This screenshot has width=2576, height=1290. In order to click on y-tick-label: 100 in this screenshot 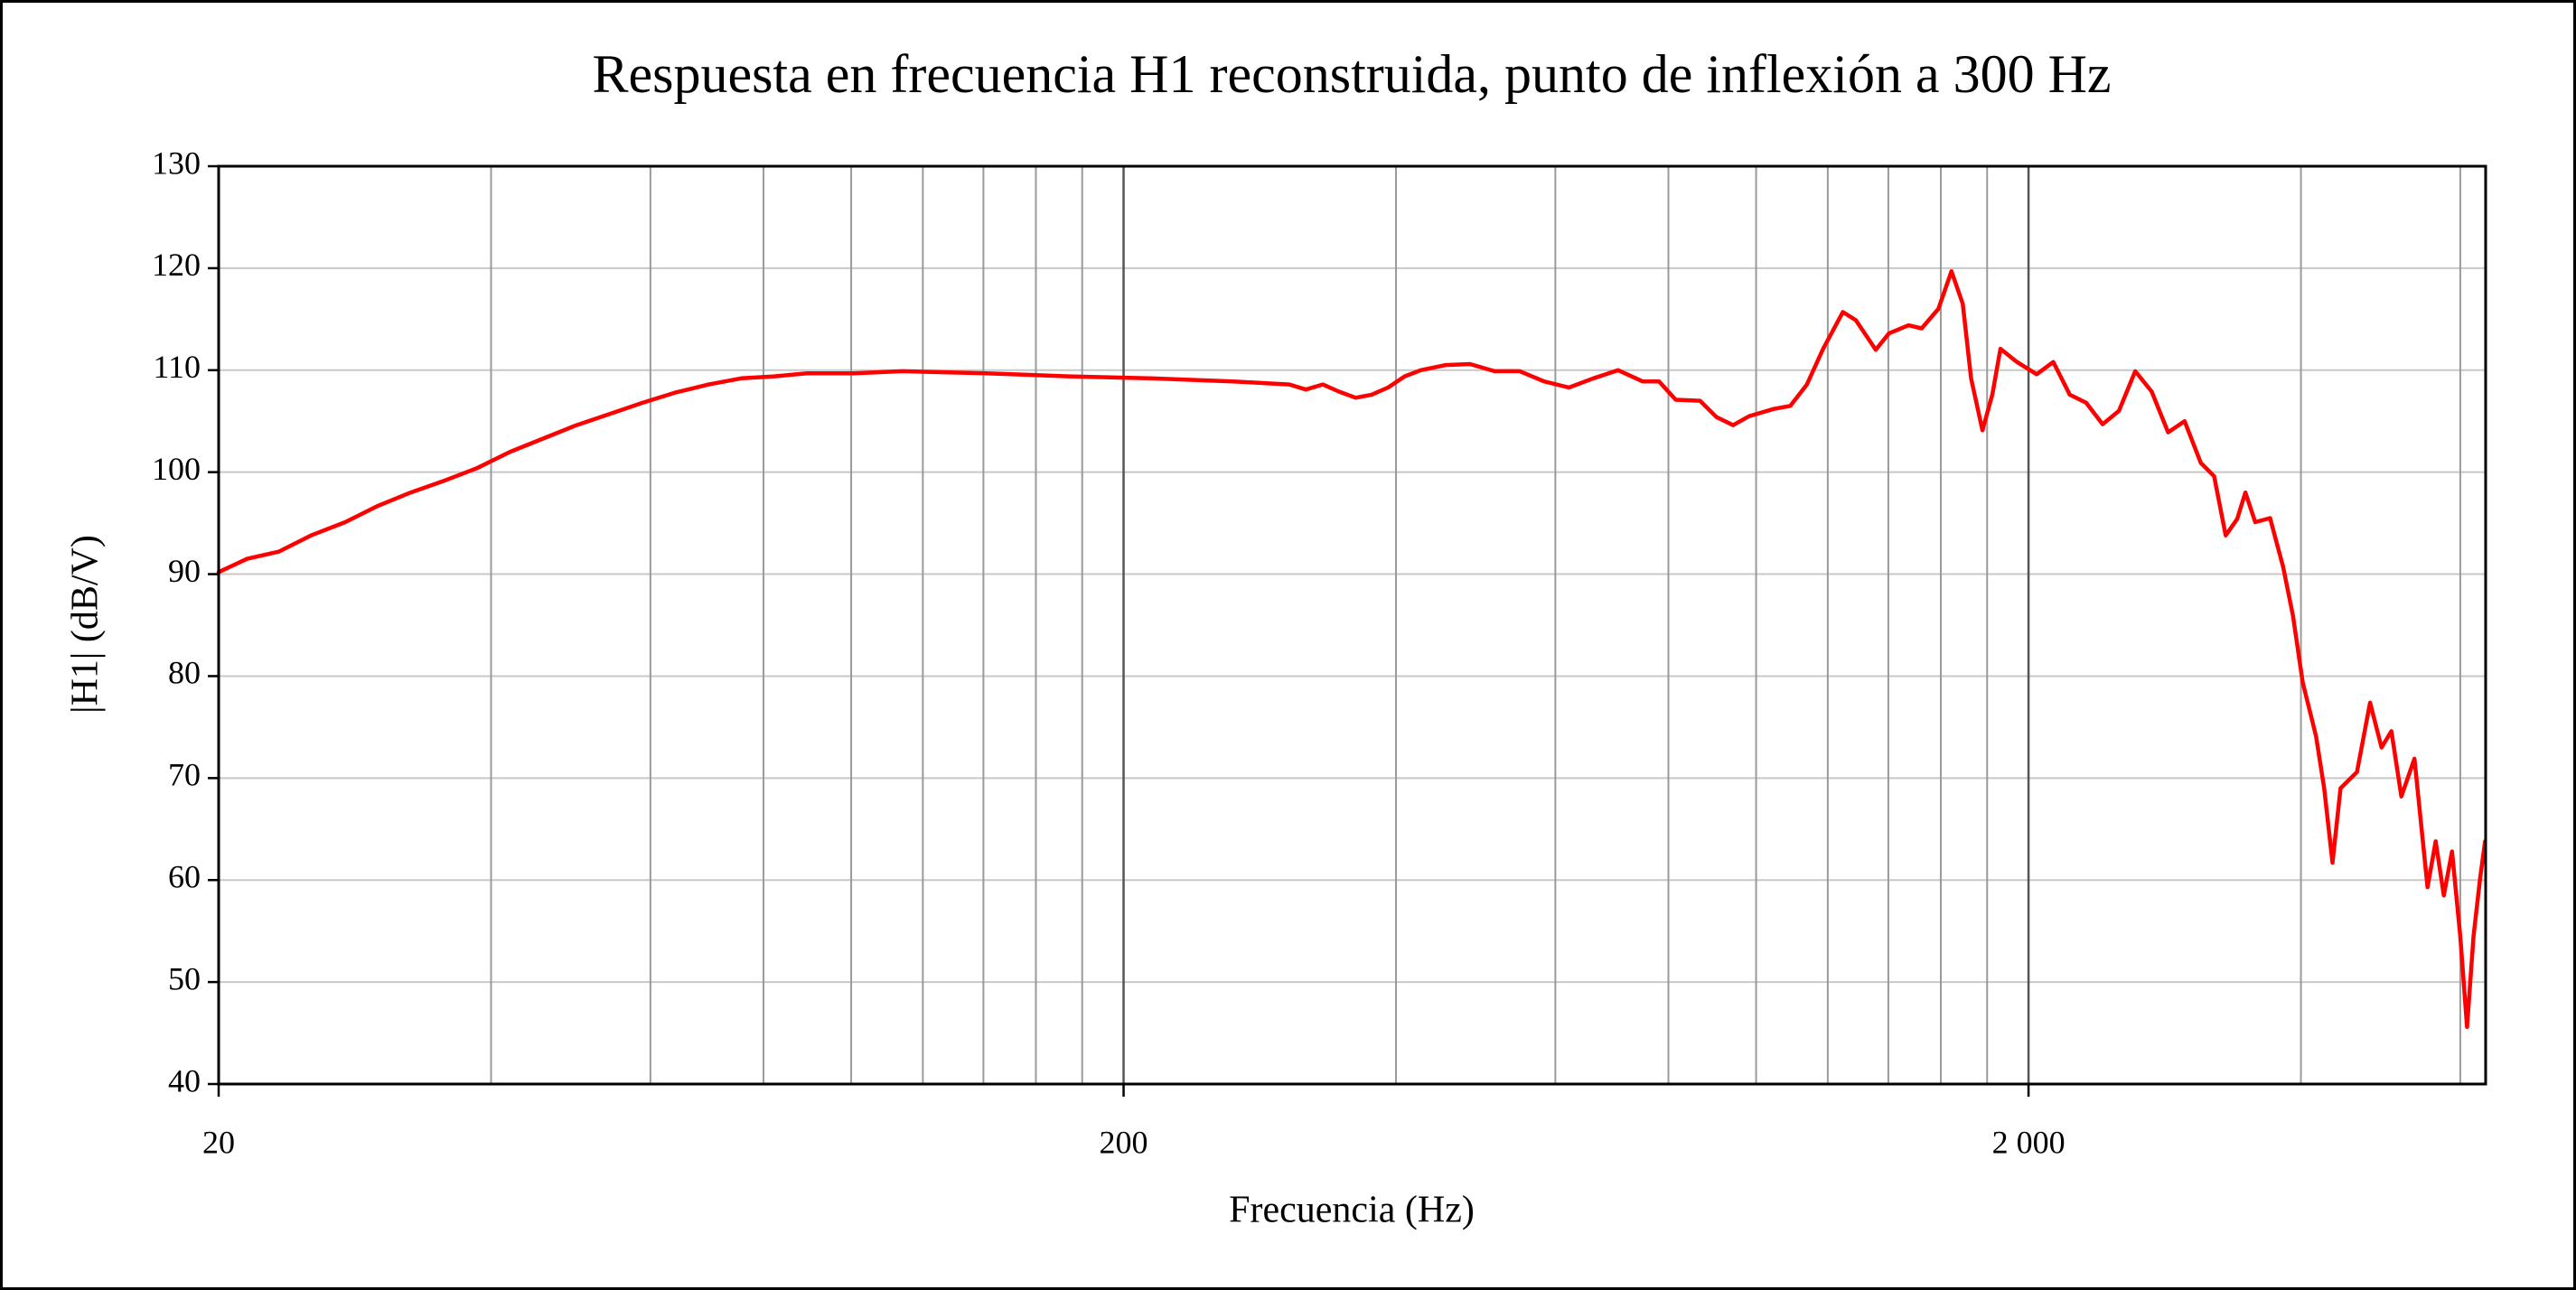, I will do `click(176, 469)`.